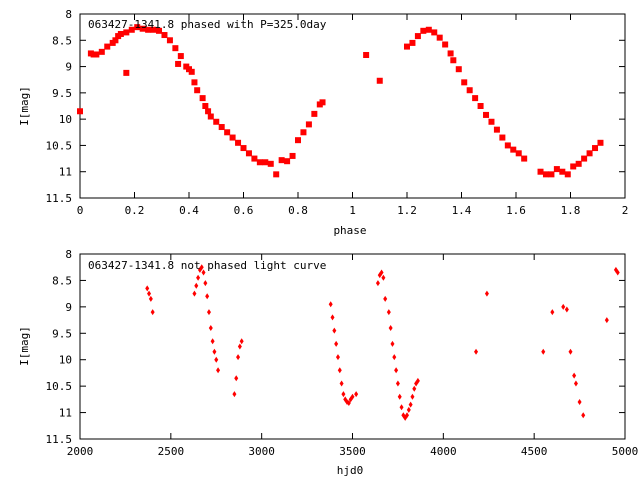 The height and width of the screenshot is (480, 640). Describe the element at coordinates (625, 451) in the screenshot. I see `x-tick-label: 5000` at that location.